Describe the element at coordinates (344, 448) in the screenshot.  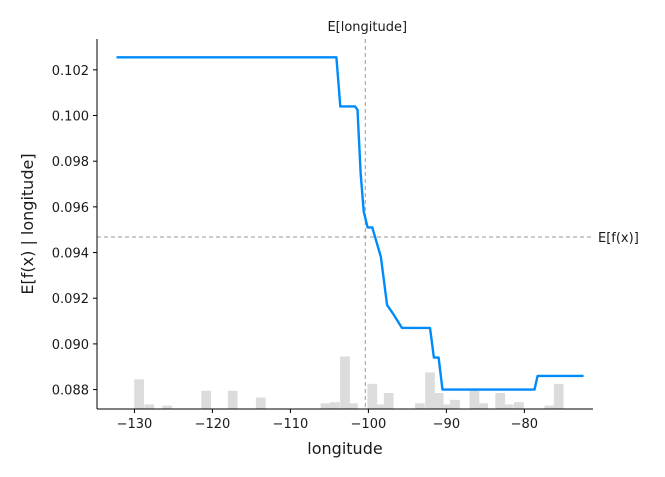
I see `x-axis-label: longitude` at that location.